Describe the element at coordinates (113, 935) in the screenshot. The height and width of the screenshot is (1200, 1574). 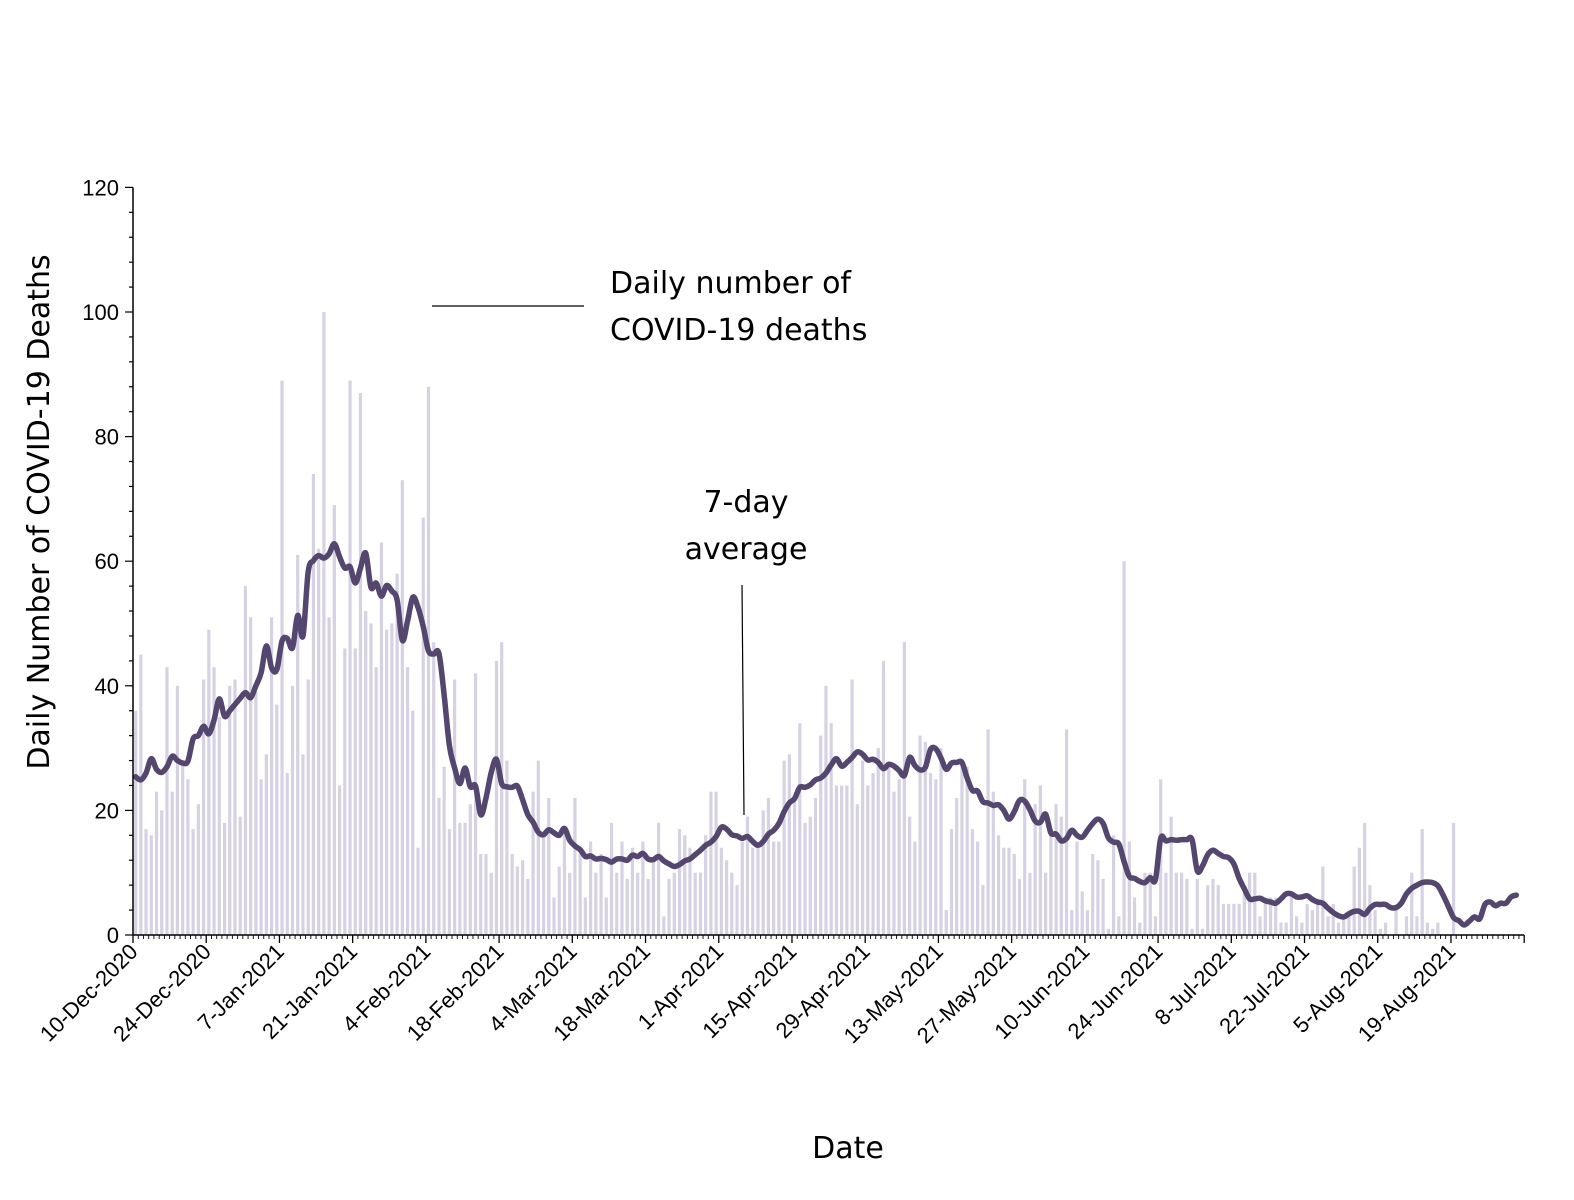
I see `y-tick-label: 0` at that location.